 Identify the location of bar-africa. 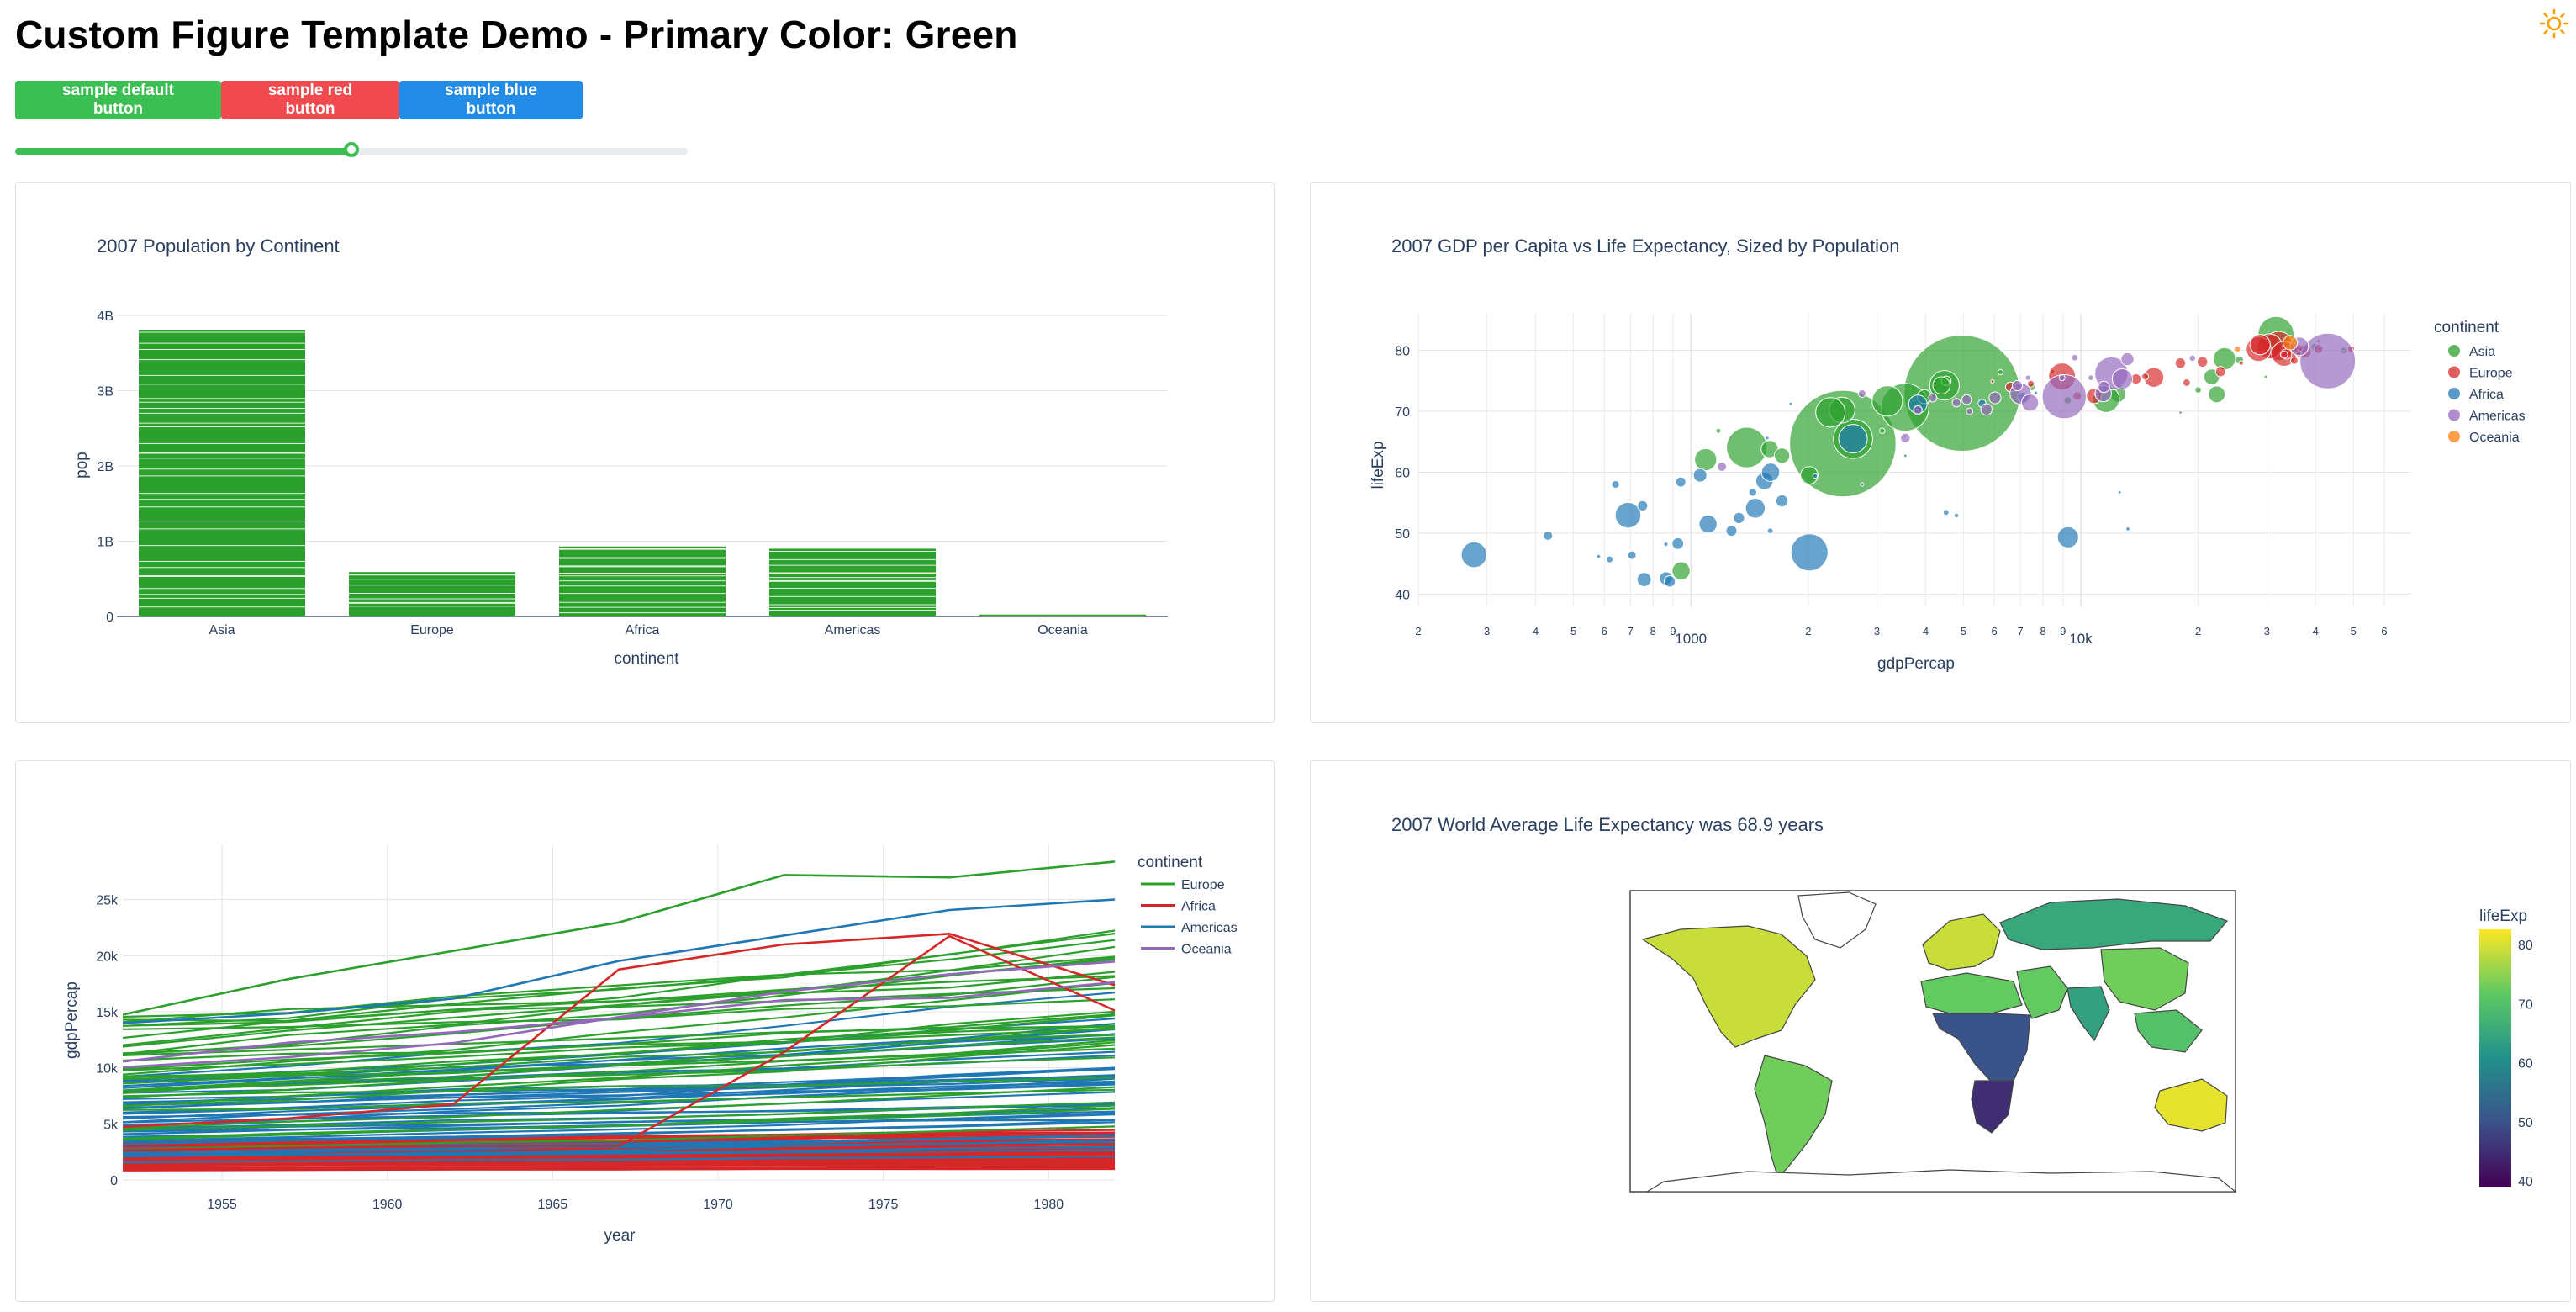
(642, 581).